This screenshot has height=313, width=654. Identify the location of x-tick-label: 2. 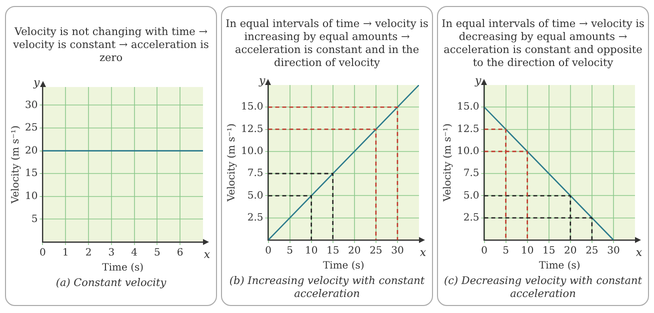
(88, 253).